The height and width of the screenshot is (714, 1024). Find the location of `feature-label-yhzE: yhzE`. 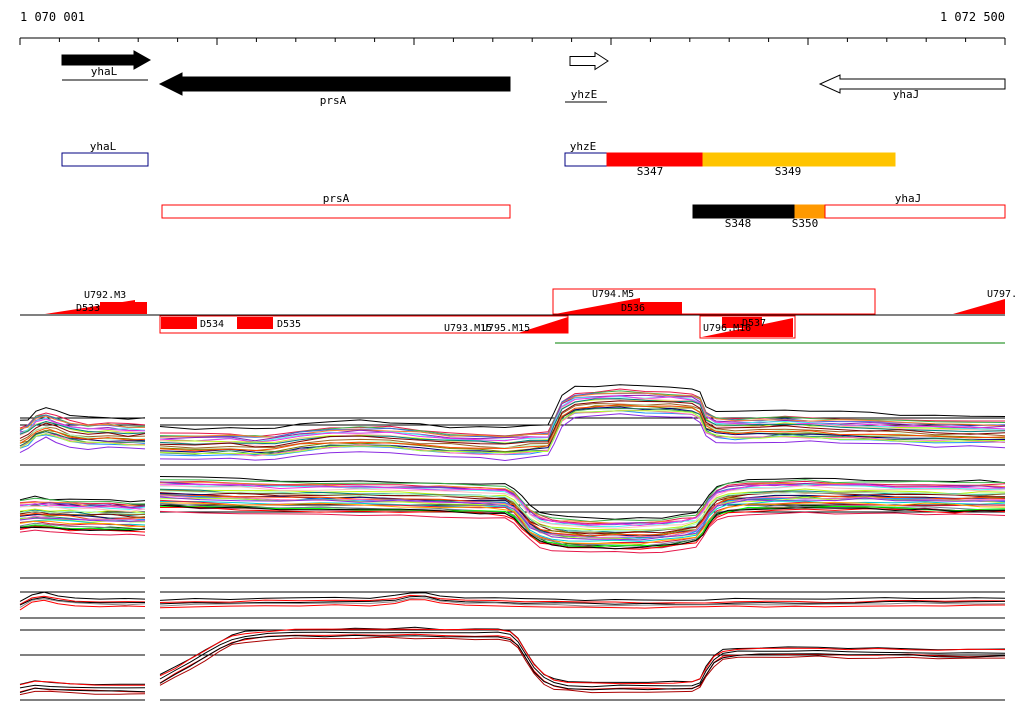

feature-label-yhzE: yhzE is located at coordinates (583, 146).